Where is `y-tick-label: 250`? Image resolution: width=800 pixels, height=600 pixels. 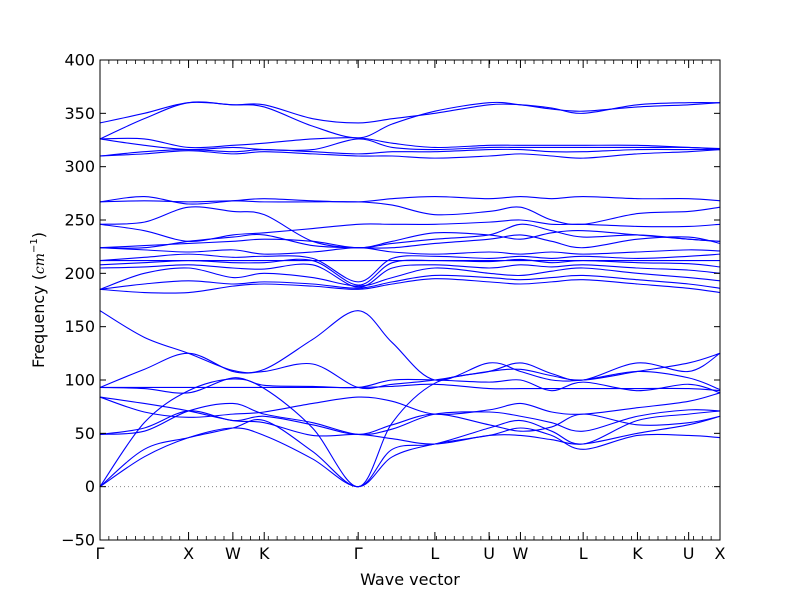 y-tick-label: 250 is located at coordinates (79, 220).